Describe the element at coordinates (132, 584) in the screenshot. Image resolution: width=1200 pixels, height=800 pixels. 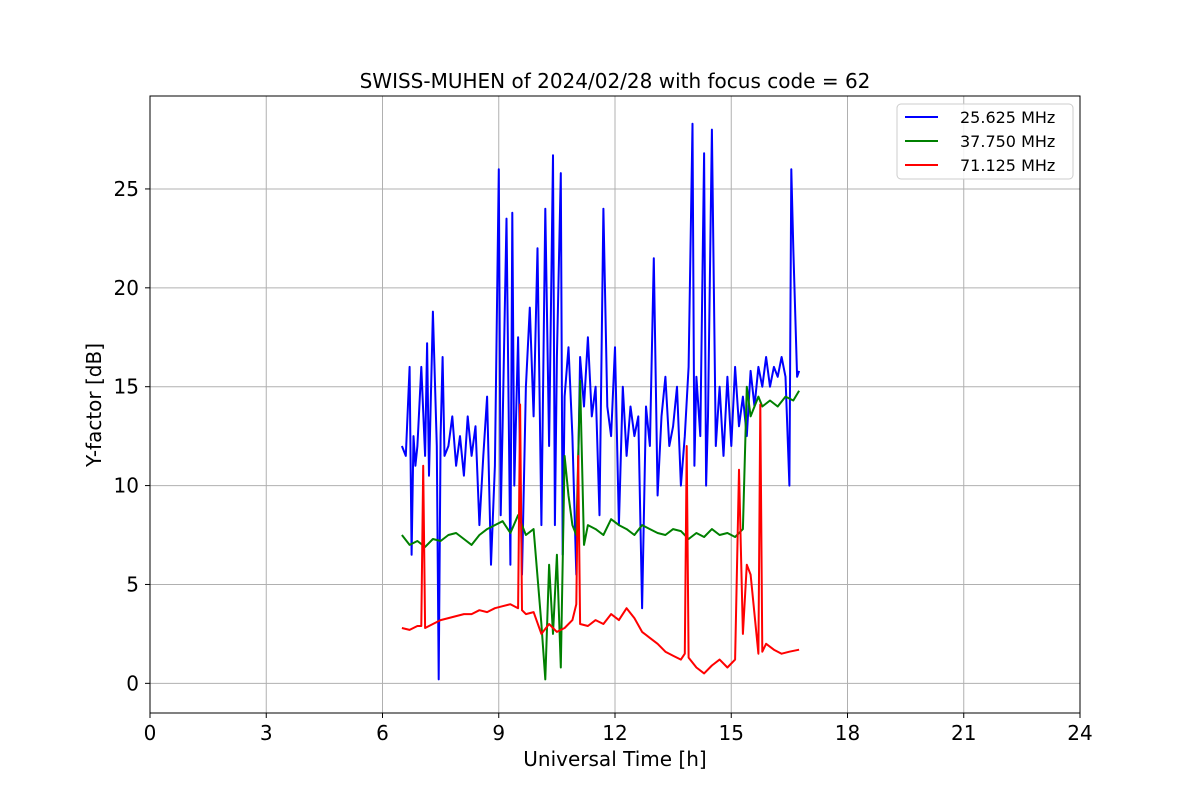
I see `y-tick-label-1: 5` at that location.